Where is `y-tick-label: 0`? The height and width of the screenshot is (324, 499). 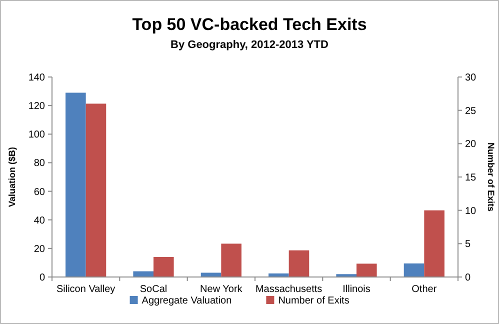
y-tick-label: 0 is located at coordinates (42, 278).